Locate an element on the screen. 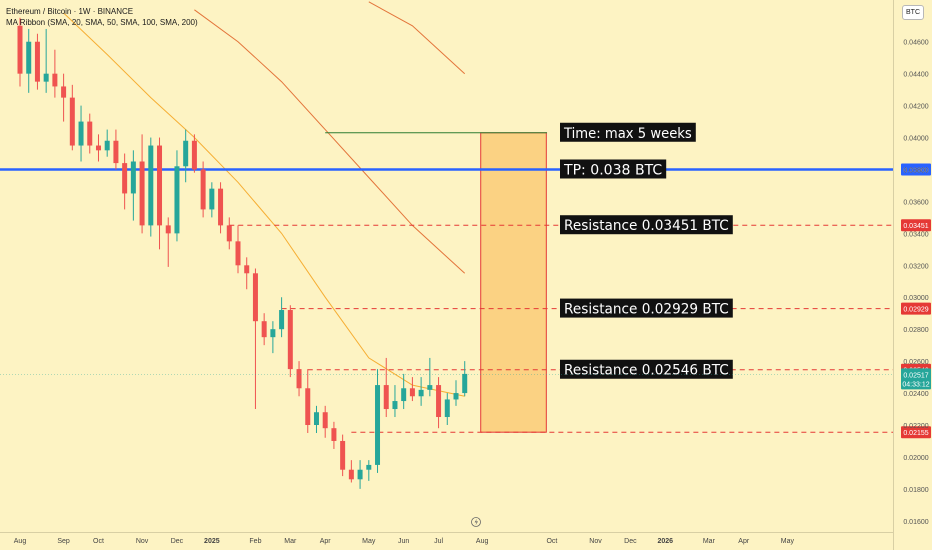  time-tick-label: May is located at coordinates (788, 541).